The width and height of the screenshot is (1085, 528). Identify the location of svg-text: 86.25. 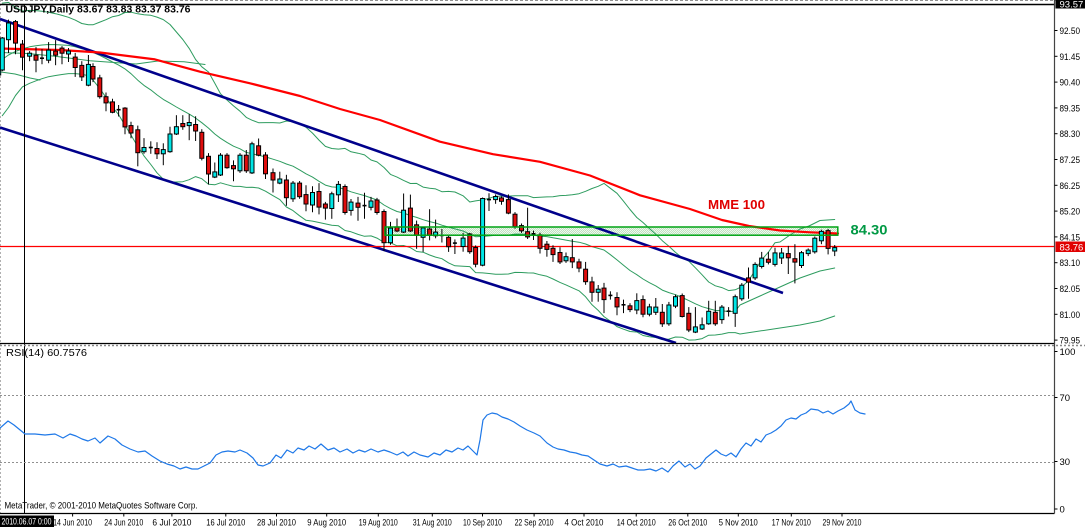
(1070, 186).